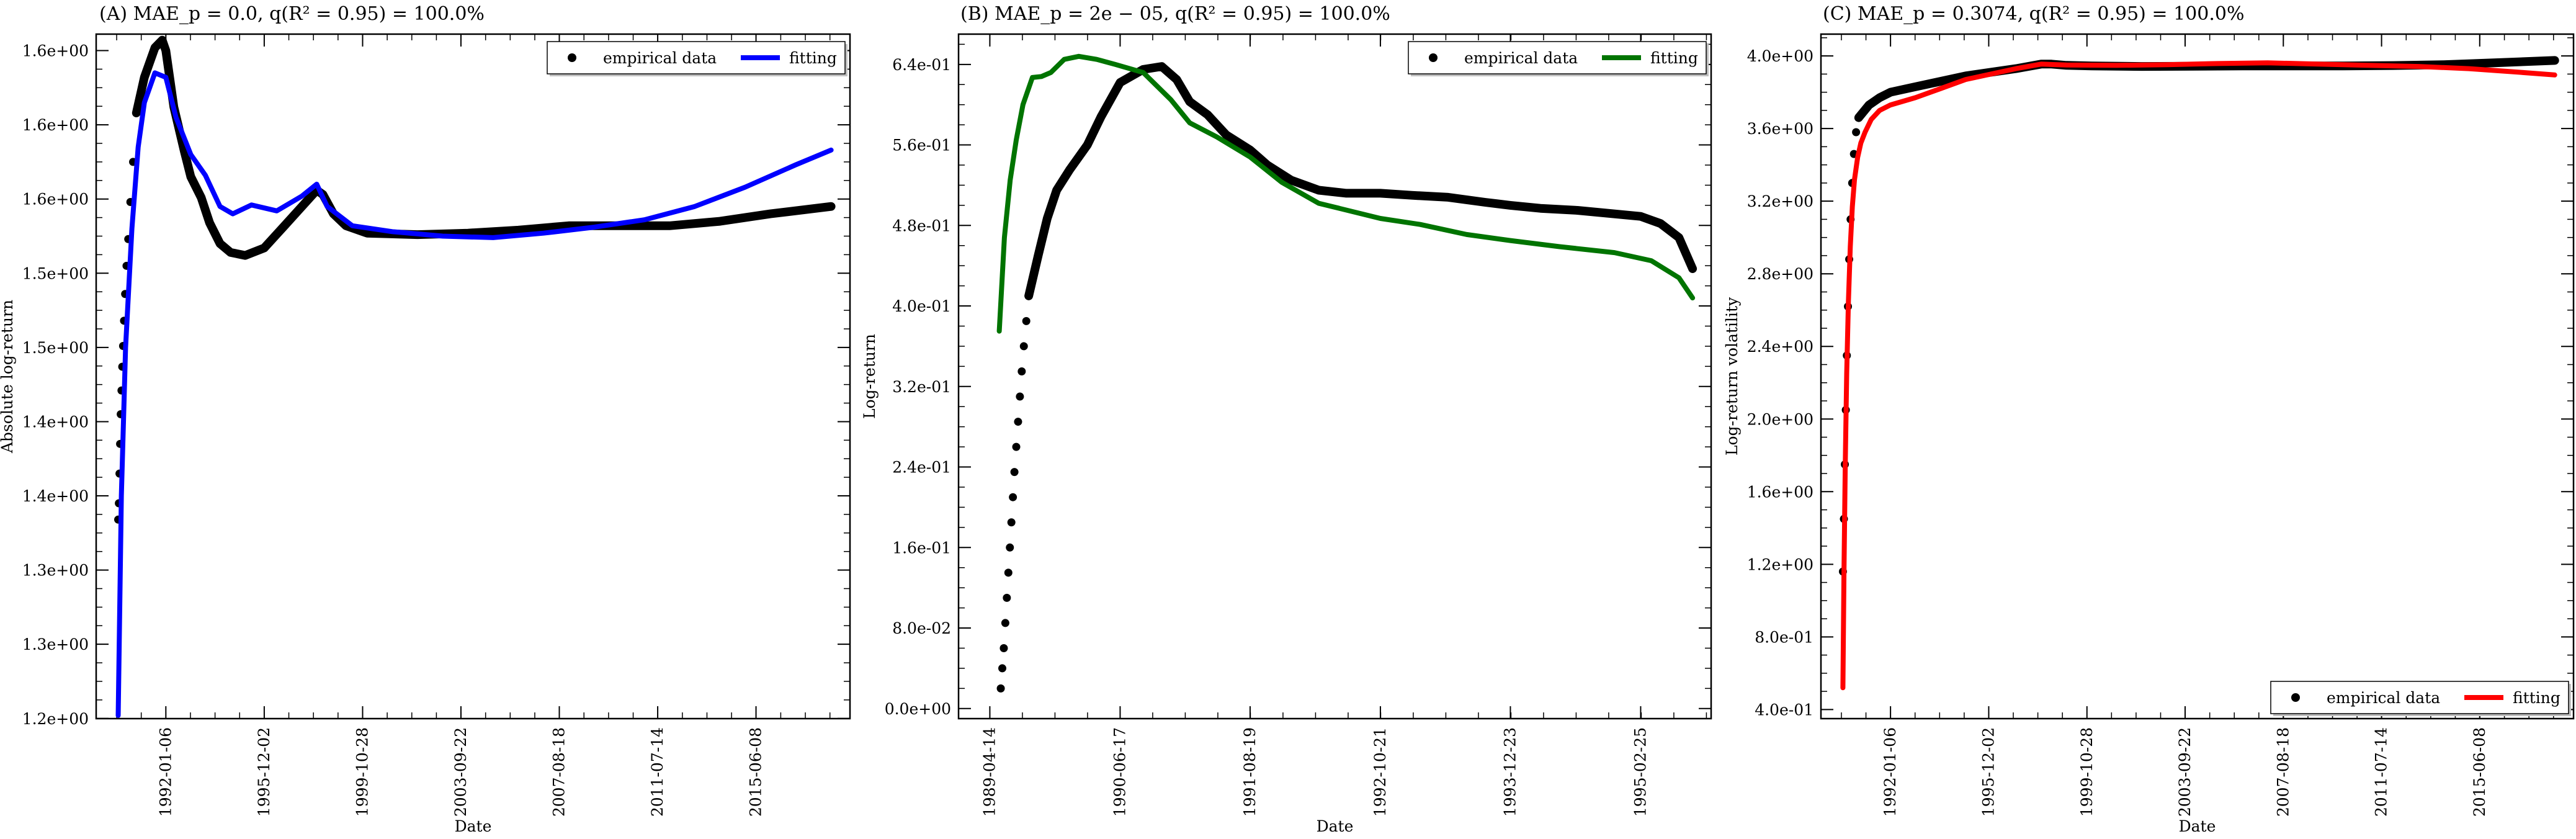  What do you see at coordinates (921, 628) in the screenshot?
I see `y-tick-label: 8.0e-02` at bounding box center [921, 628].